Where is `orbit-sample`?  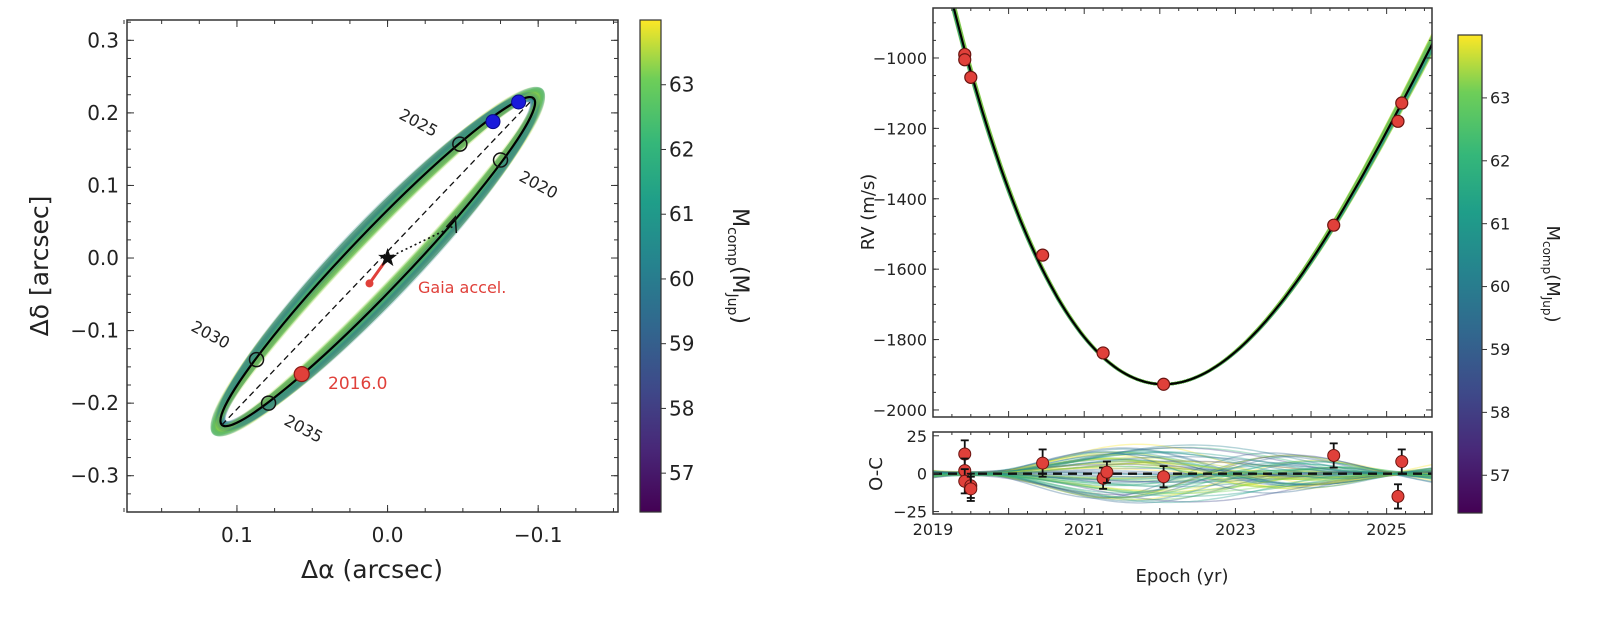
orbit-sample is located at coordinates (377, 261).